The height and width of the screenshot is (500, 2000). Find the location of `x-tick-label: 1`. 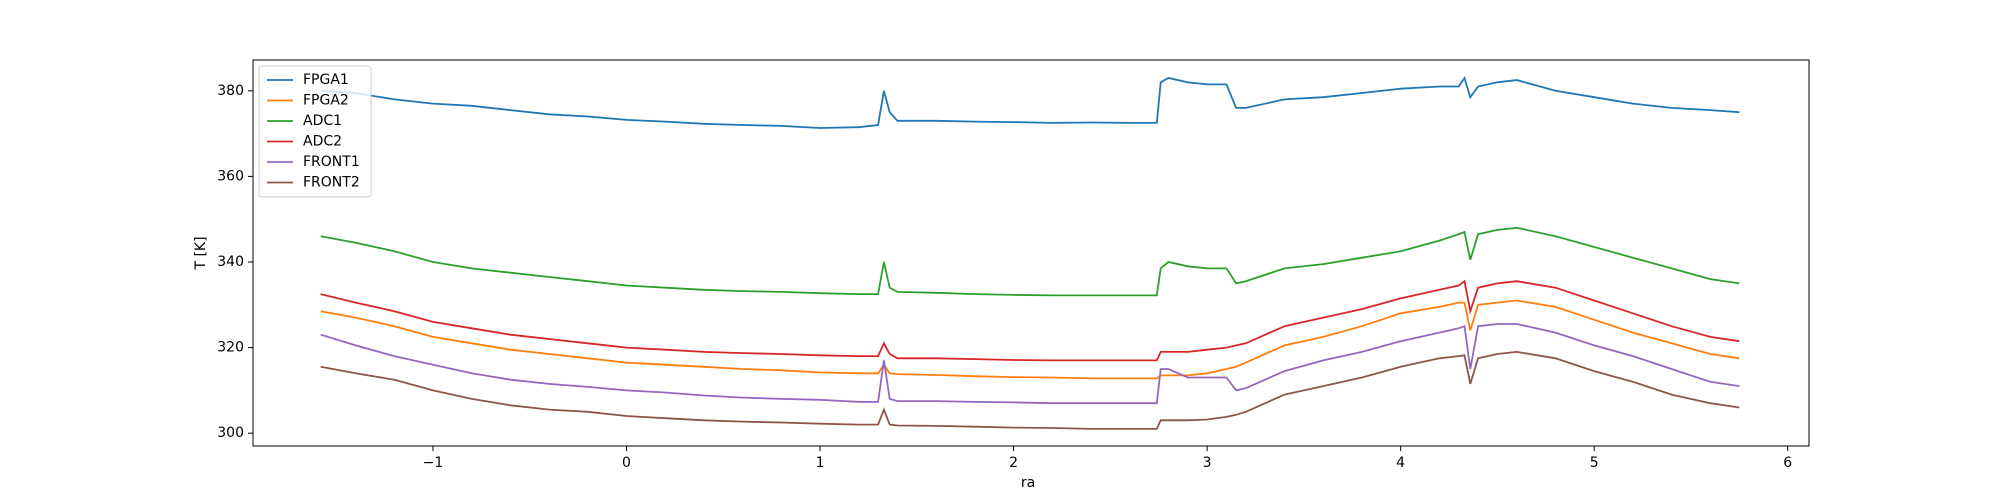

x-tick-label: 1 is located at coordinates (820, 463).